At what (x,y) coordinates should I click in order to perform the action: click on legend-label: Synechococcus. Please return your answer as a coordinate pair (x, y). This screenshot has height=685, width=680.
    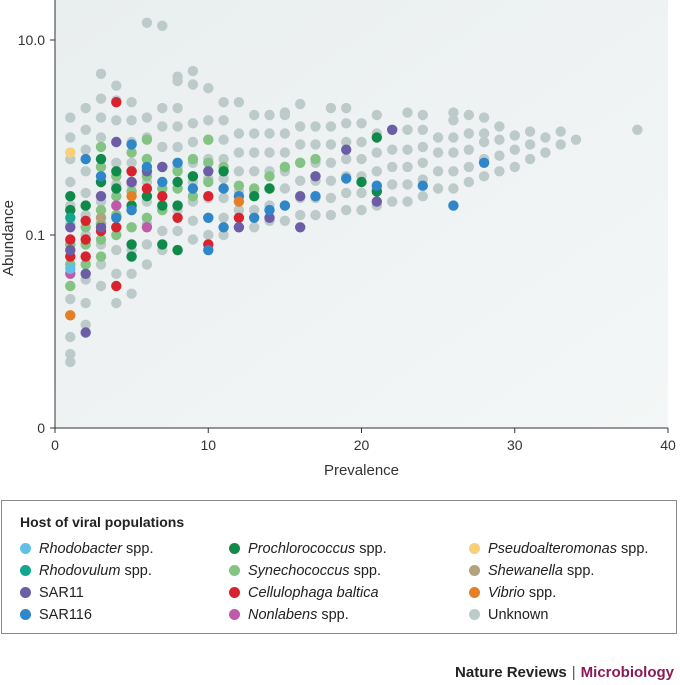
    Looking at the image, I should click on (299, 571).